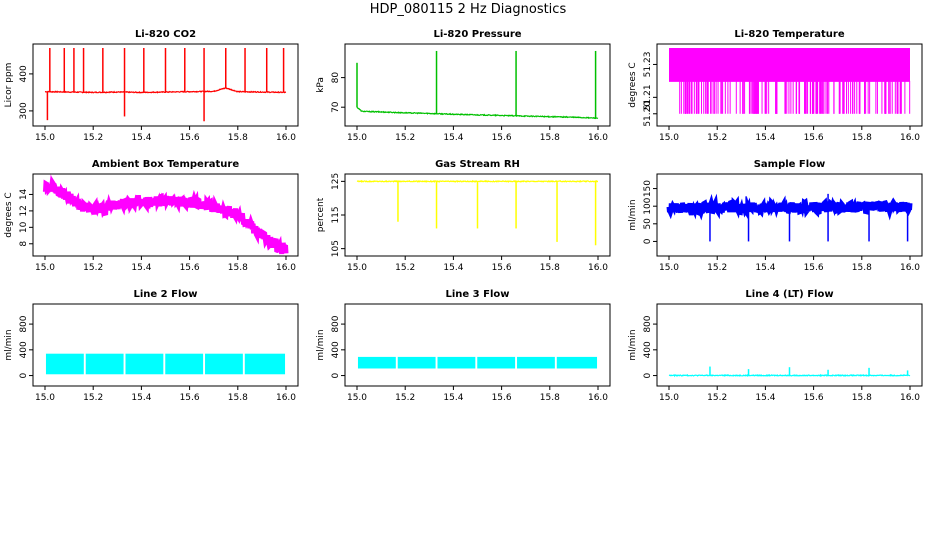 This screenshot has height=540, width=936. I want to click on y-tick-label: 80, so click(336, 78).